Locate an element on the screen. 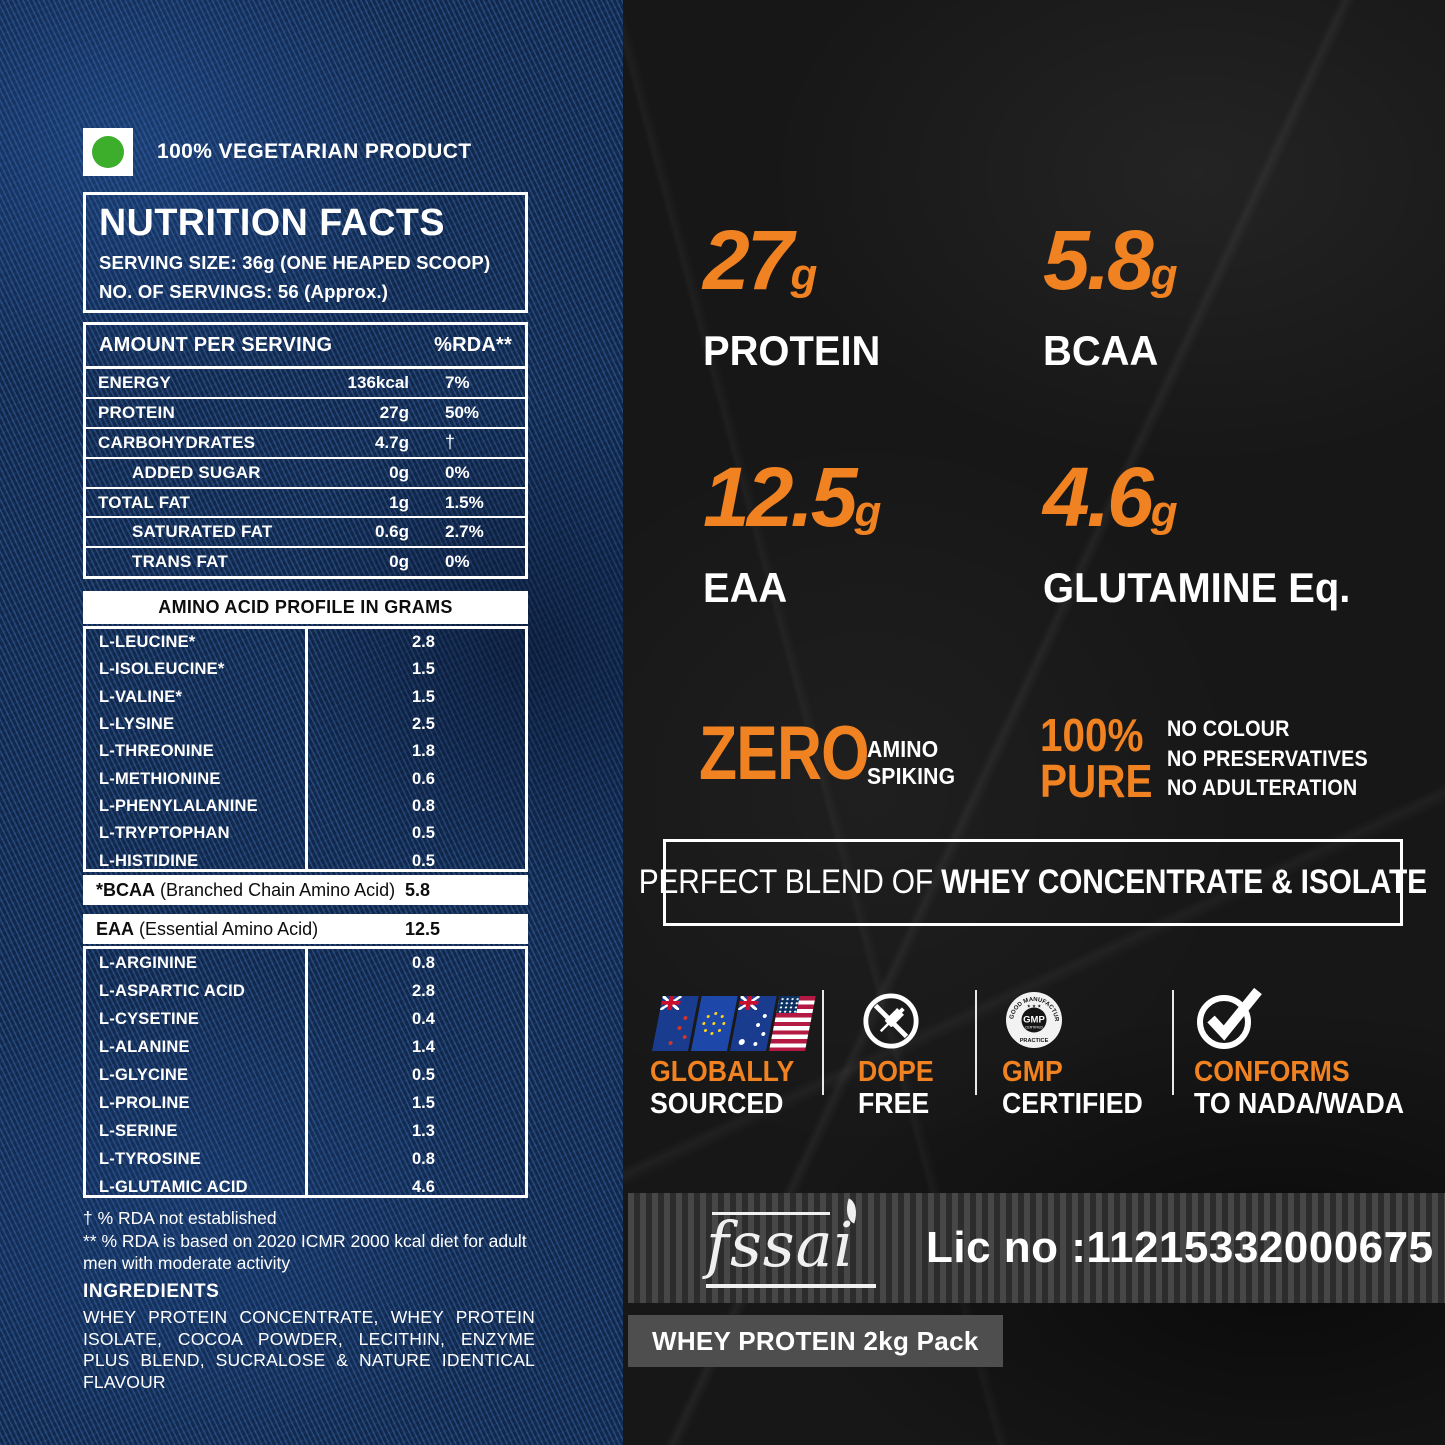 This screenshot has width=1445, height=1445. nada-wada-label: TO NADA/WADA is located at coordinates (1299, 1104).